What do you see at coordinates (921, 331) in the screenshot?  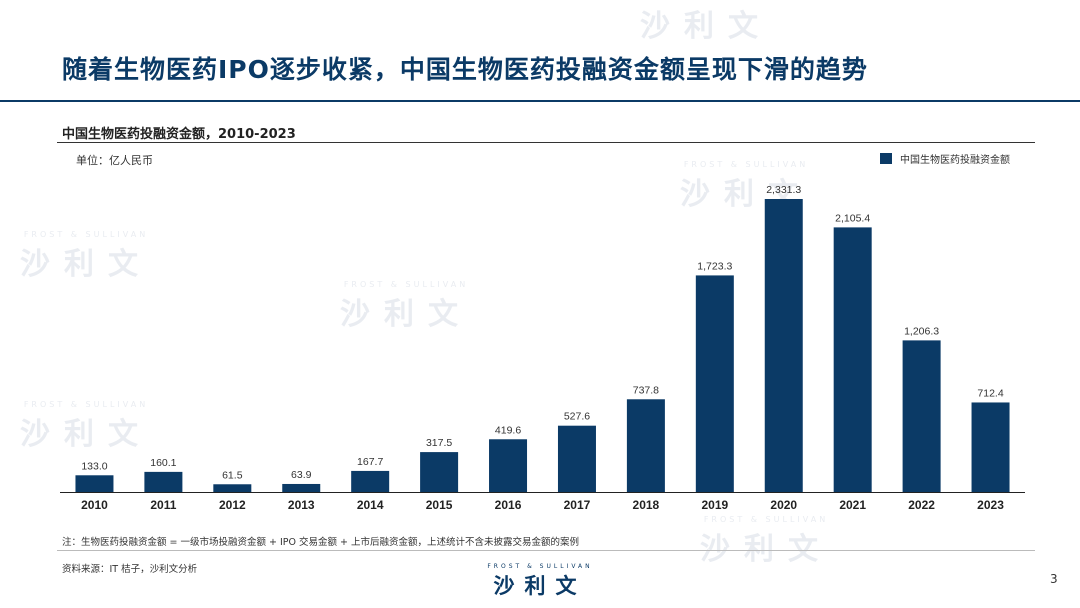 I see `data-label-2022: 1,206.3` at bounding box center [921, 331].